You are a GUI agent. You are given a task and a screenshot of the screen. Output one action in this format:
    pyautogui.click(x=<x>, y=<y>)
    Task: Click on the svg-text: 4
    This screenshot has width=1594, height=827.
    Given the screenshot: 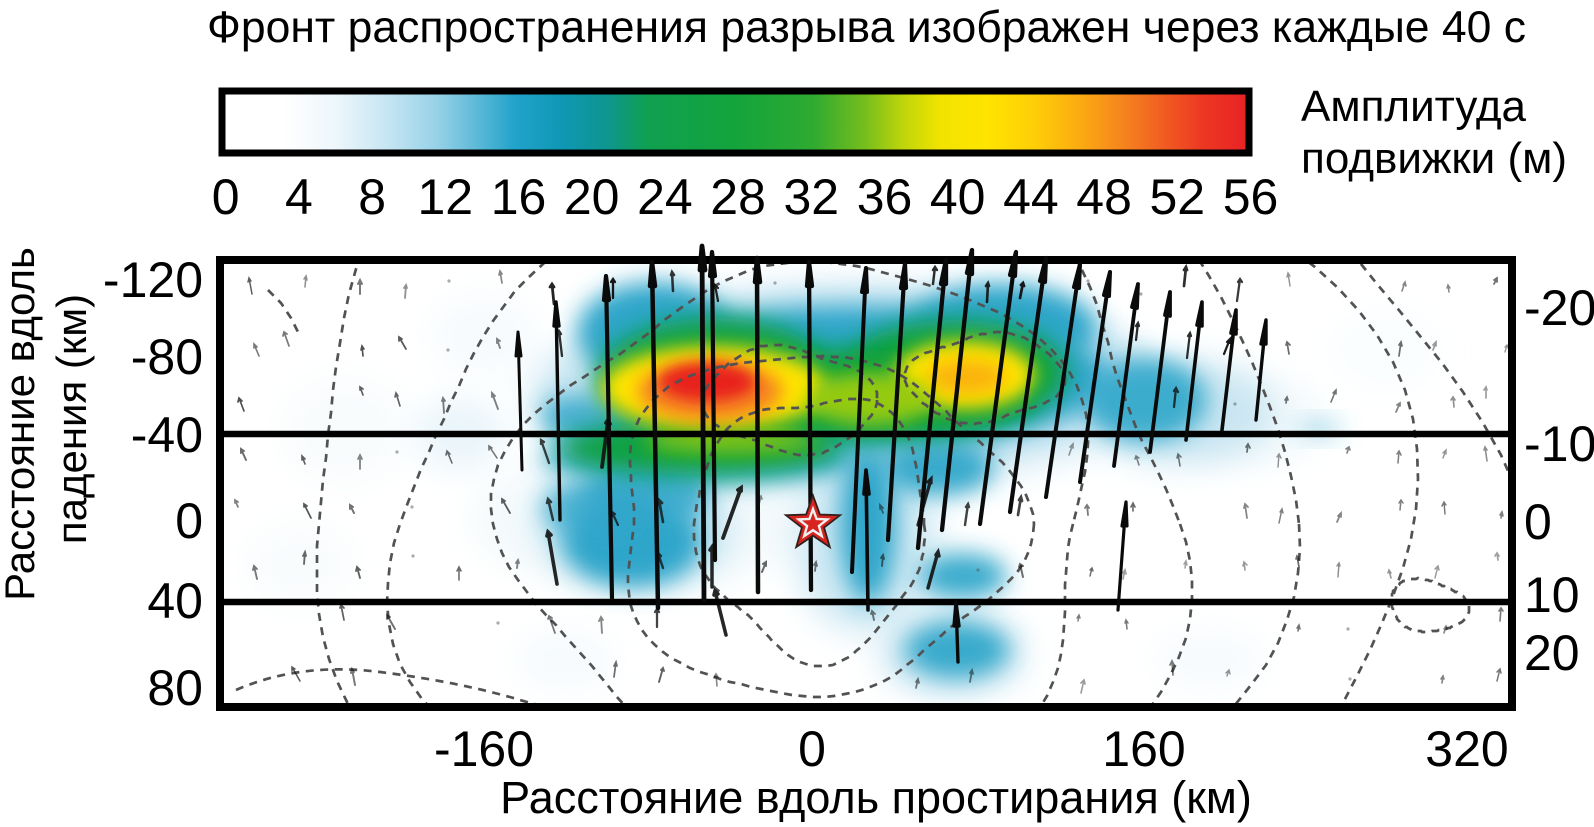 What is the action you would take?
    pyautogui.click(x=299, y=197)
    